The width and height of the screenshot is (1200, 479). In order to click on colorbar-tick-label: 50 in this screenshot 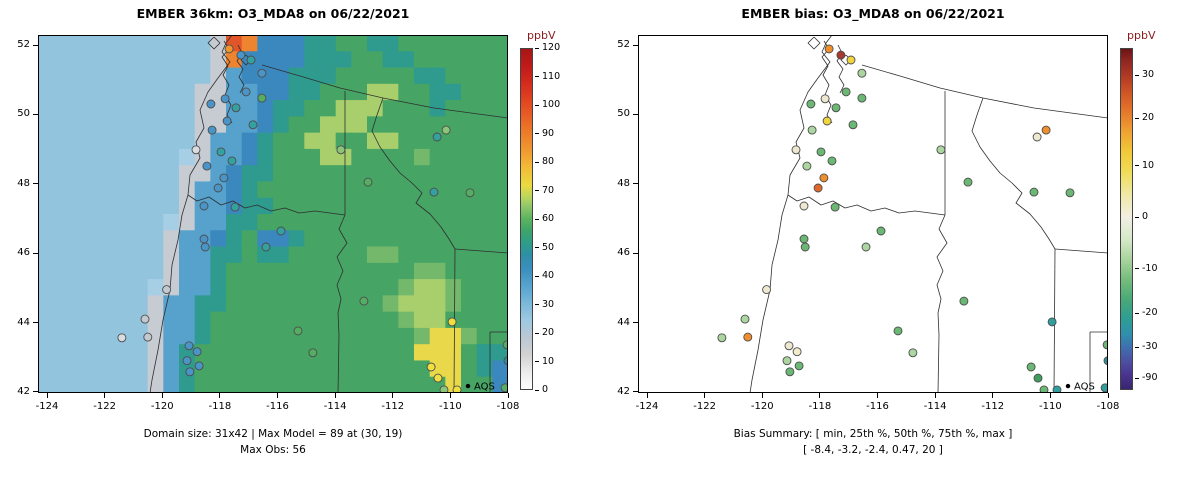, I will do `click(548, 247)`.